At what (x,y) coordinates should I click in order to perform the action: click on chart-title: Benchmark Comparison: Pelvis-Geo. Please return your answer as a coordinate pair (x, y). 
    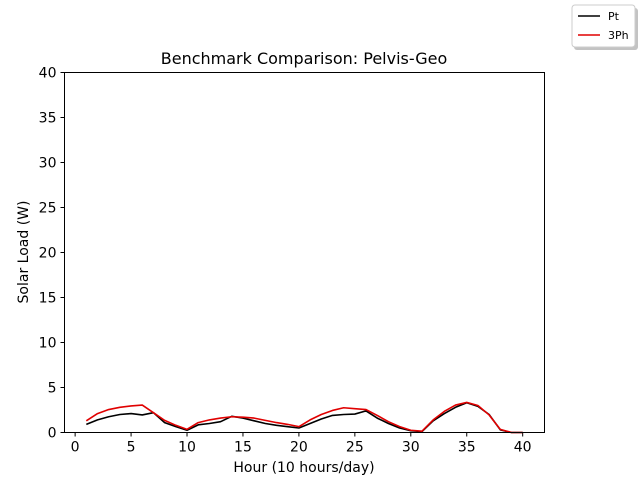
    Looking at the image, I should click on (304, 58).